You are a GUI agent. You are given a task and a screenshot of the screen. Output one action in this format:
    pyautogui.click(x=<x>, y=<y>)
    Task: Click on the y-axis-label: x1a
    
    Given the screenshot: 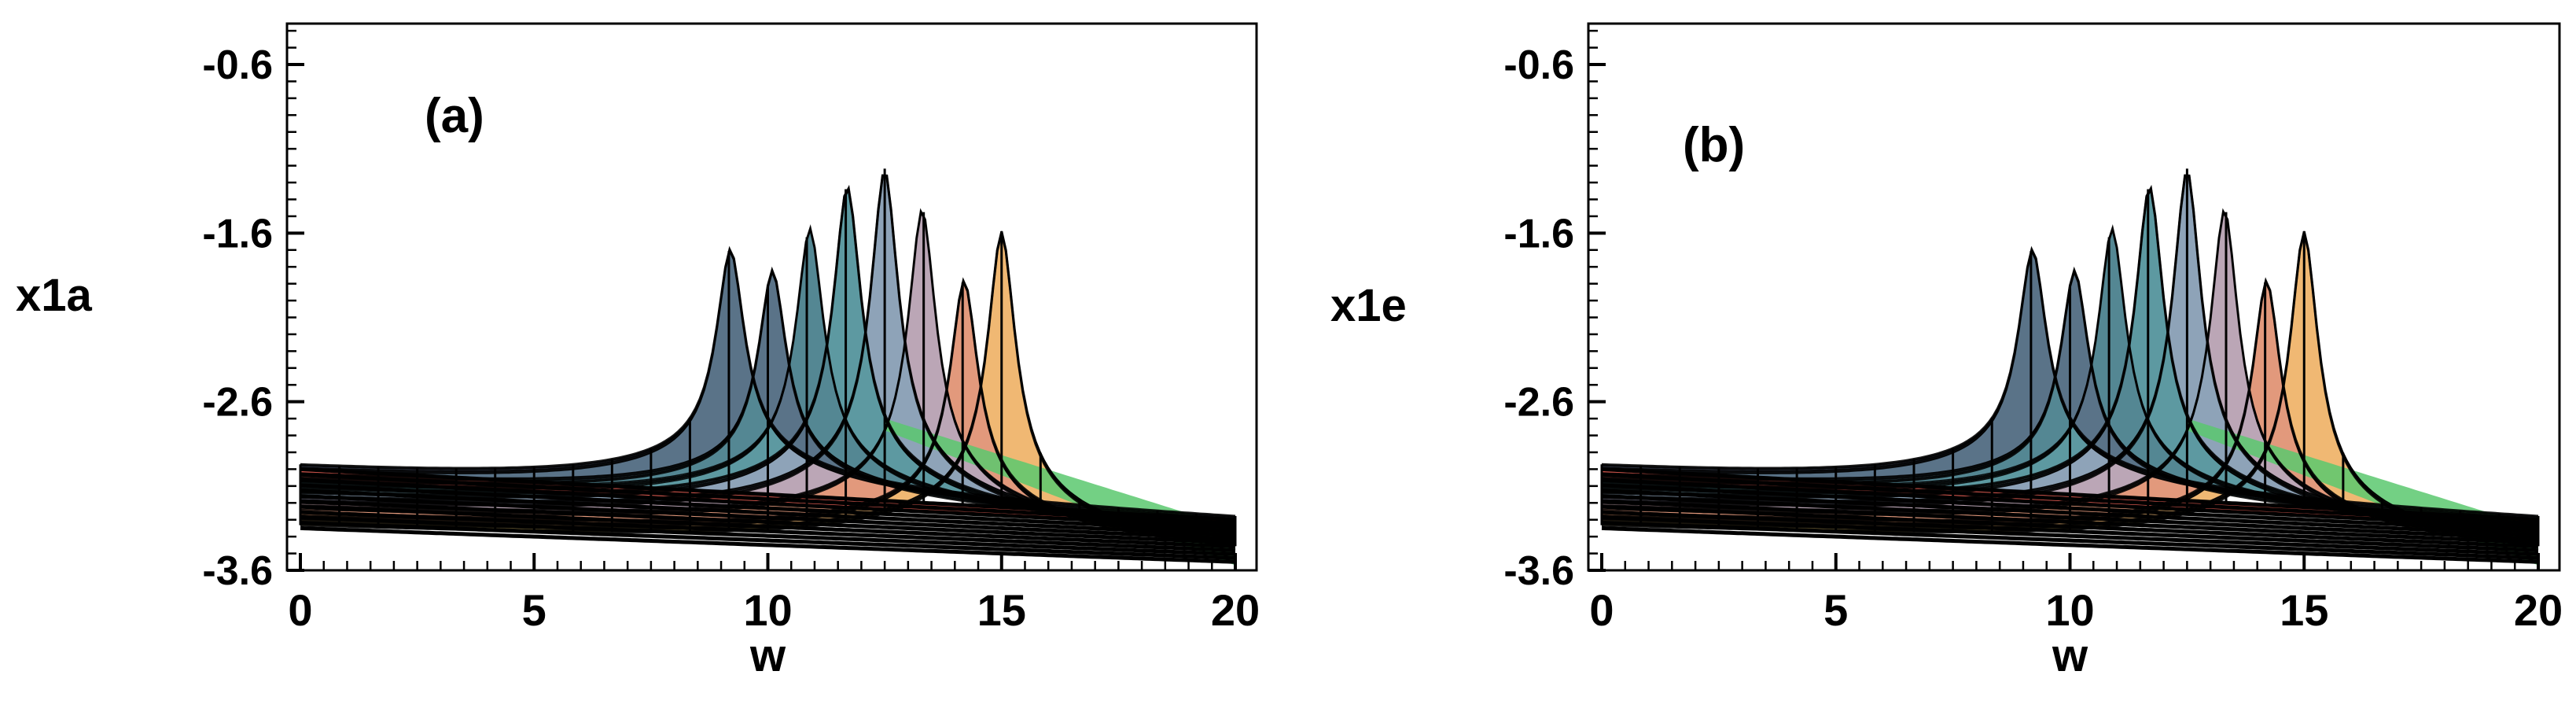 What is the action you would take?
    pyautogui.click(x=54, y=295)
    